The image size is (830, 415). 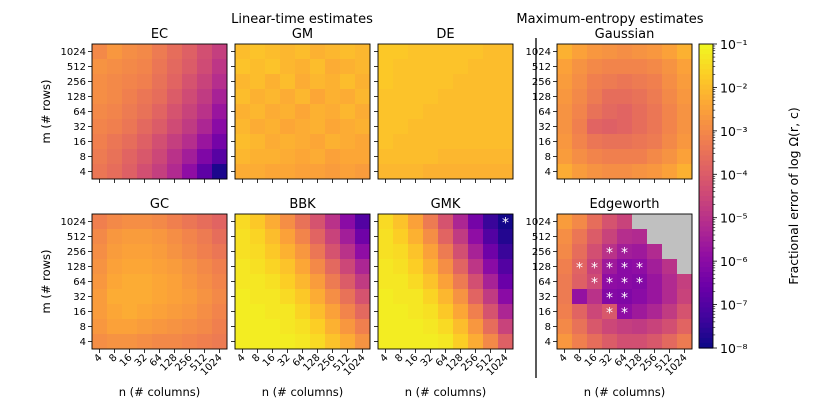 I want to click on colorbar-tick-label: 10⁻³, so click(x=734, y=131).